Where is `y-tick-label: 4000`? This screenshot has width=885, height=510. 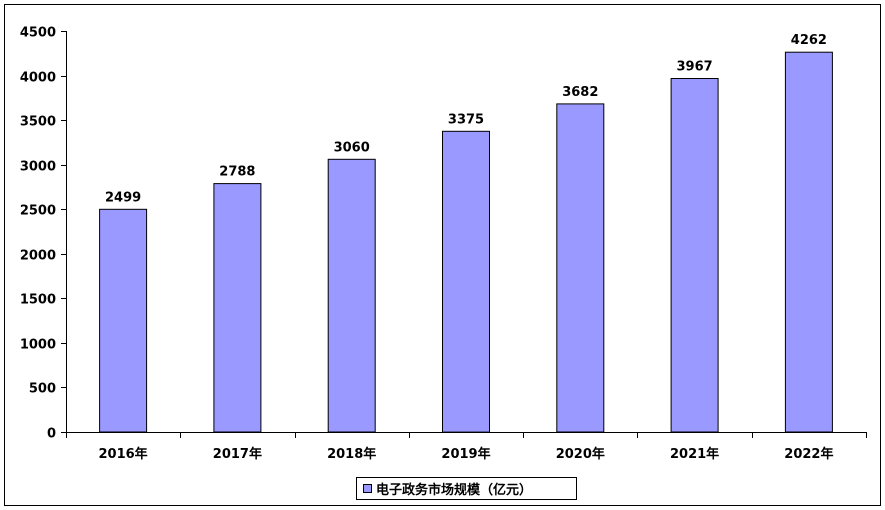 y-tick-label: 4000 is located at coordinates (38, 78).